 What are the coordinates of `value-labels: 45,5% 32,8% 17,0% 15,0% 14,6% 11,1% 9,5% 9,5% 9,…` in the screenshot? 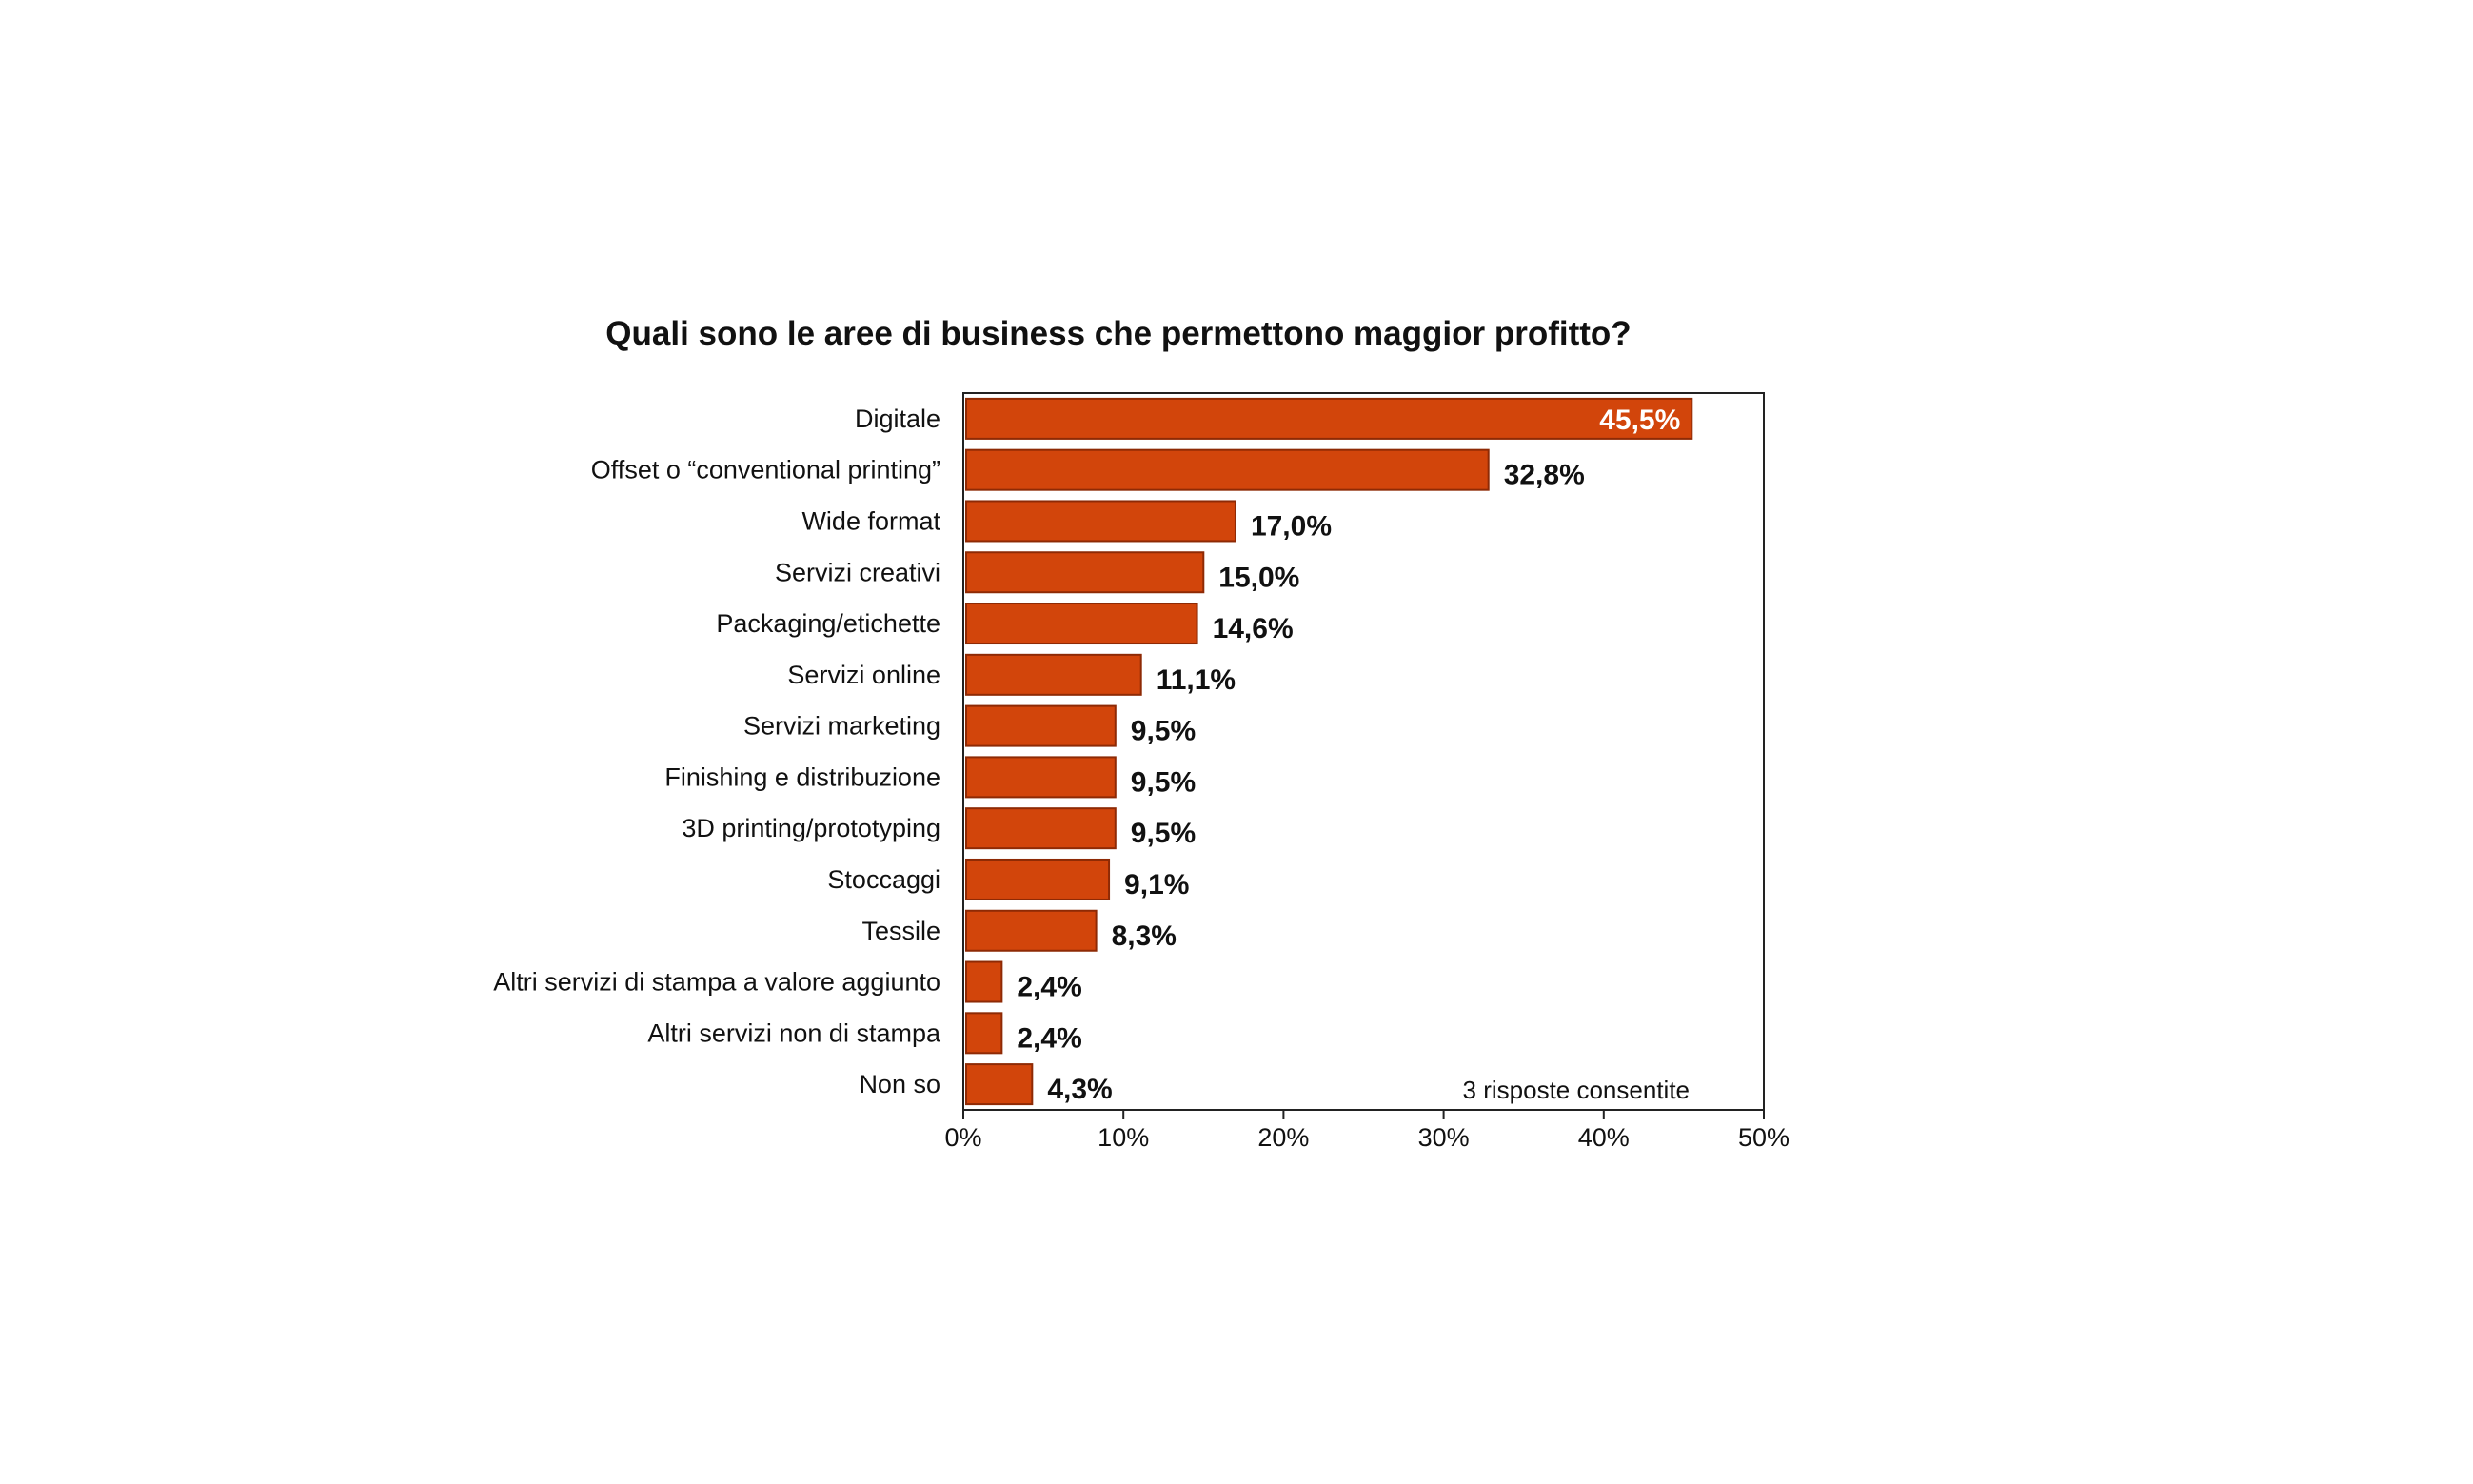 It's located at (1349, 755).